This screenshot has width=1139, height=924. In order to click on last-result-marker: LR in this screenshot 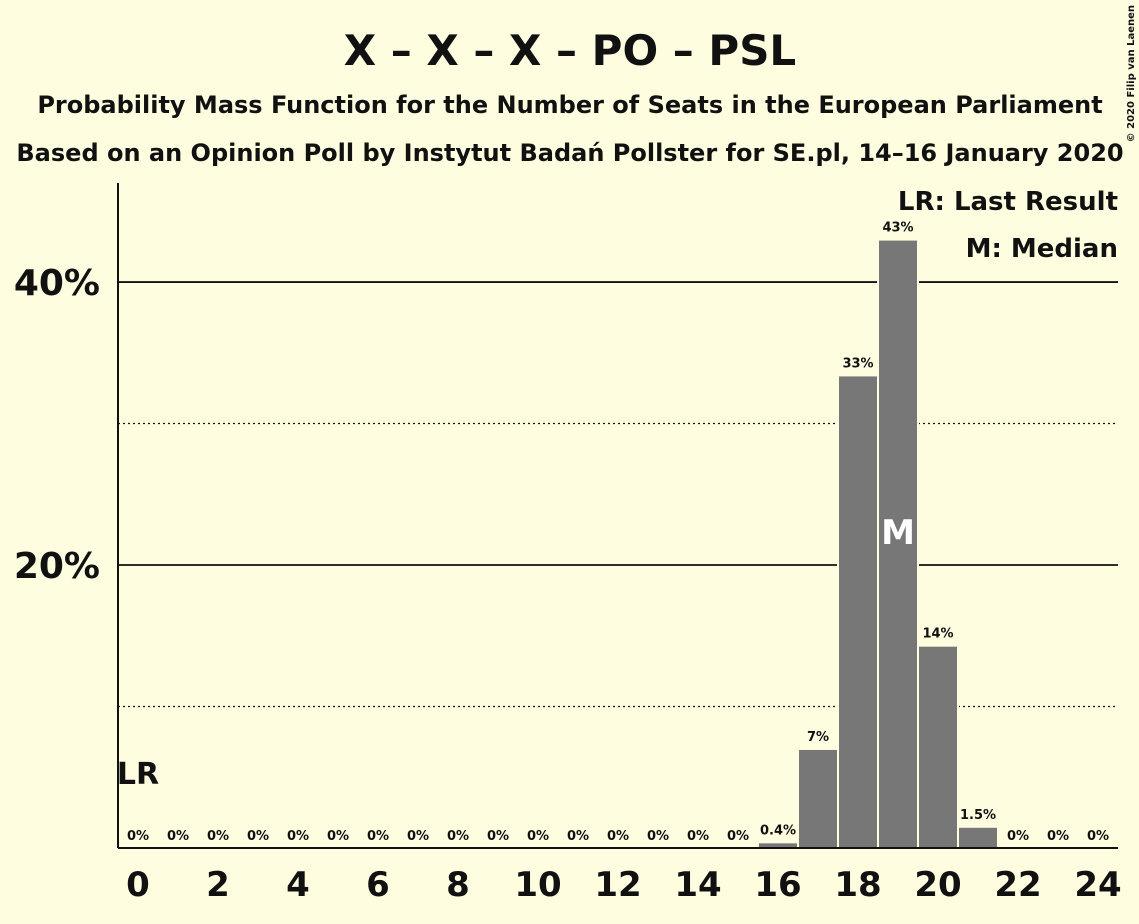, I will do `click(138, 774)`.